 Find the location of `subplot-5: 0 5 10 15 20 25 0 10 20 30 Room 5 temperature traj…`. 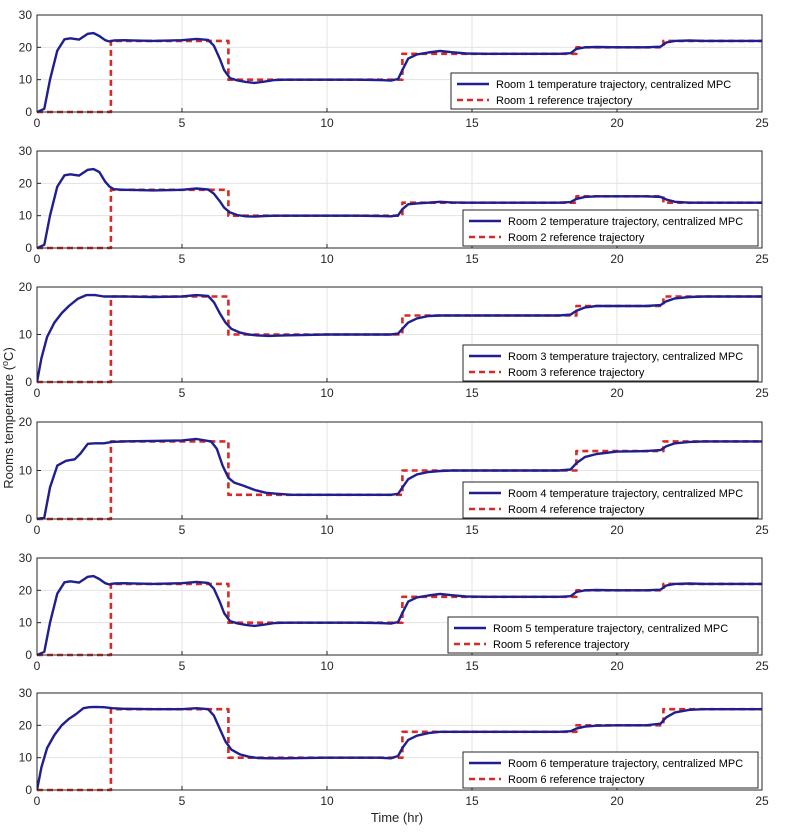

subplot-5: 0 5 10 15 20 25 0 10 20 30 Room 5 temperature traj… is located at coordinates (394, 612).